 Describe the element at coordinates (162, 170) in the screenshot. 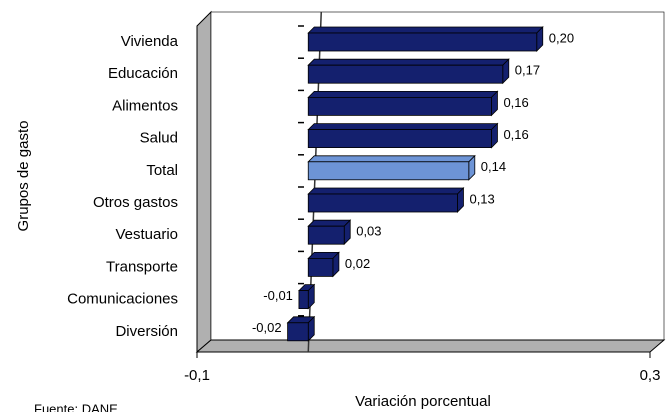

I see `y-tick-label: Total` at that location.